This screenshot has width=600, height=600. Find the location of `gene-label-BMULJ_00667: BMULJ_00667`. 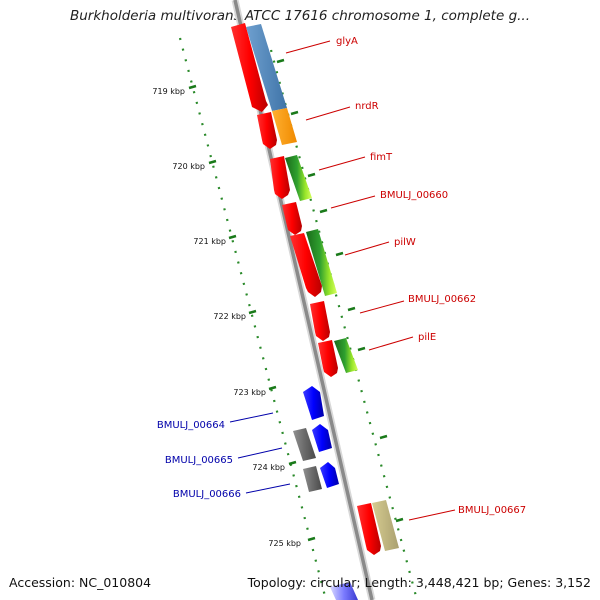

gene-label-BMULJ_00667: BMULJ_00667 is located at coordinates (492, 510).